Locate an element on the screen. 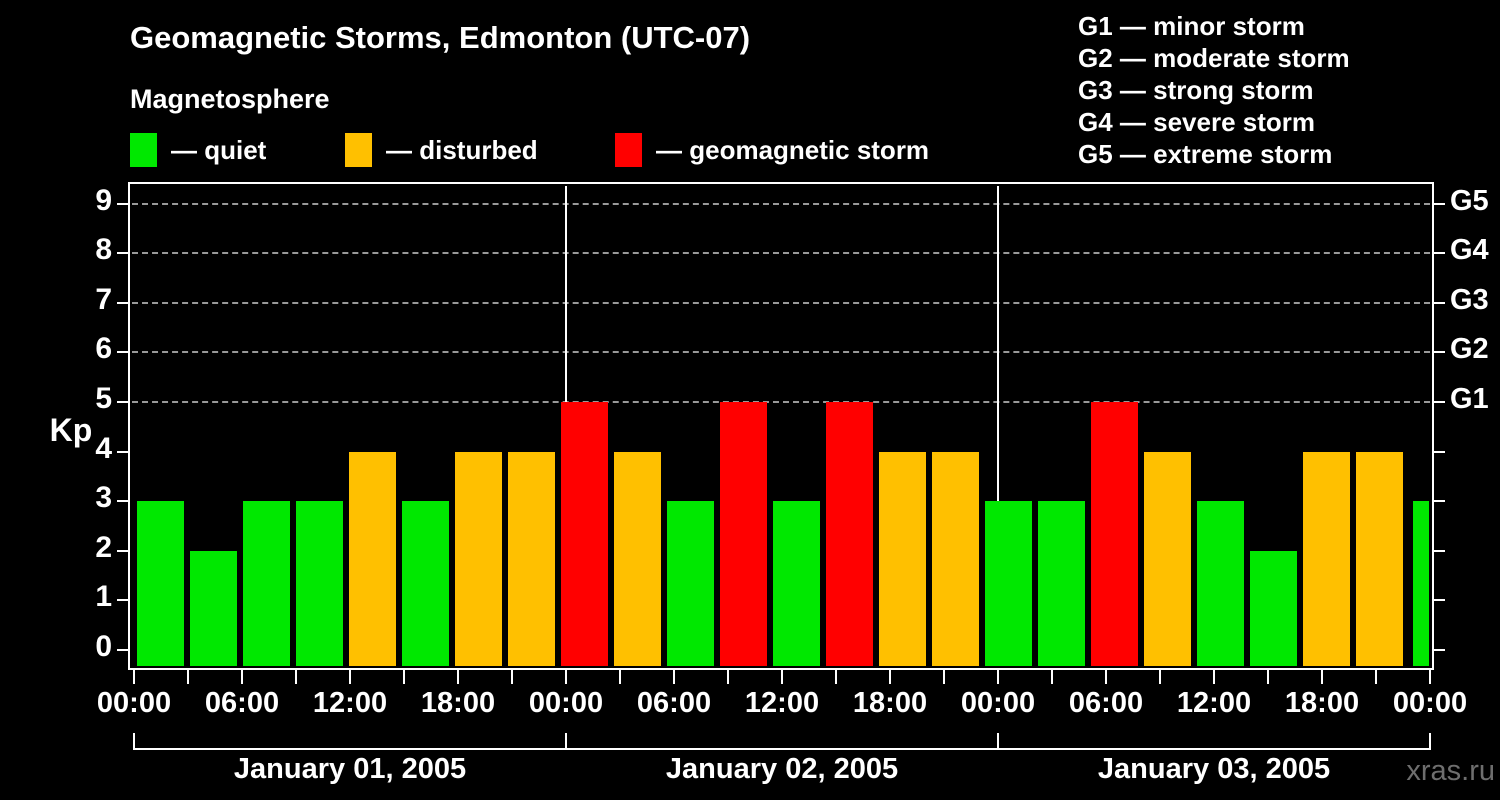 Image resolution: width=1500 pixels, height=800 pixels. g-scale-legend-line: G2 — moderate storm is located at coordinates (1214, 58).